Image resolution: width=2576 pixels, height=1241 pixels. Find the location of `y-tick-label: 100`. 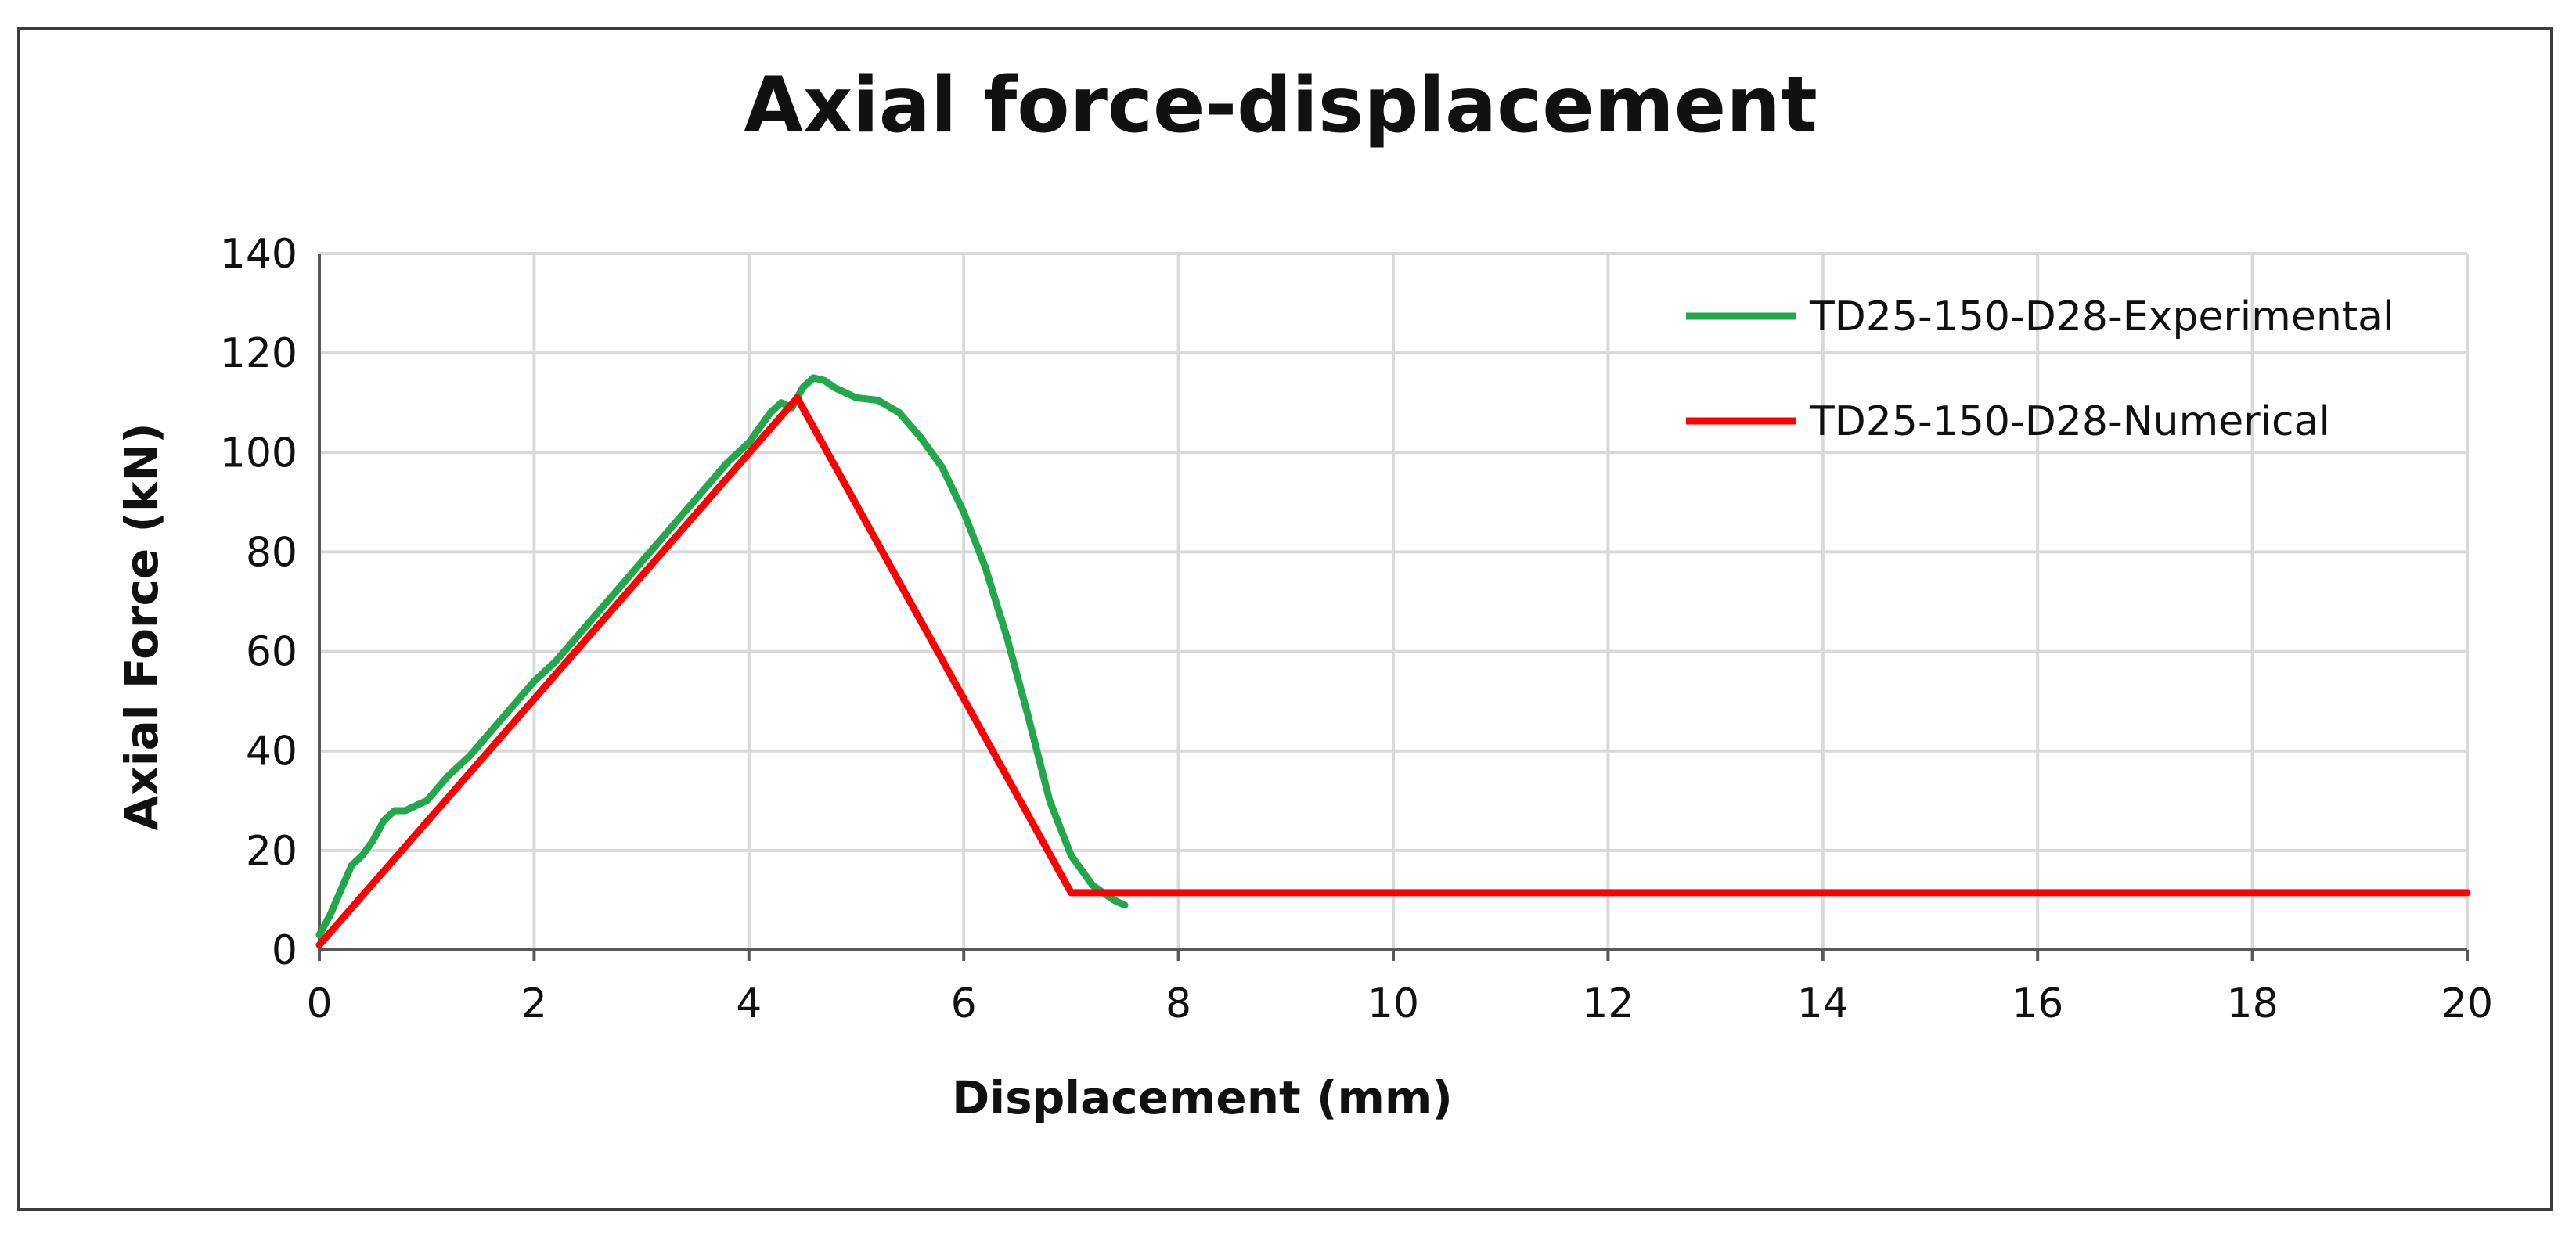

y-tick-label: 100 is located at coordinates (258, 453).